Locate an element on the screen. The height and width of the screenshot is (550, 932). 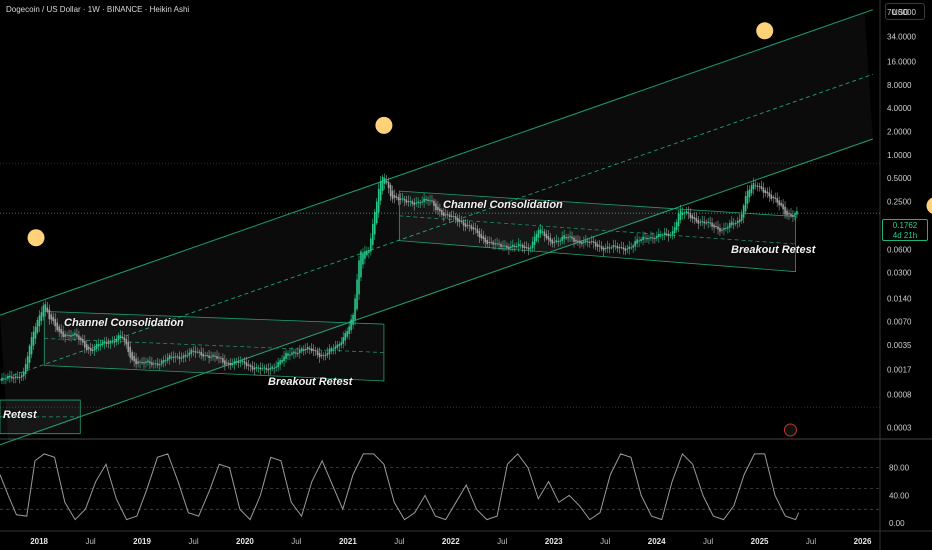
y-tick-label: 4.0000 is located at coordinates (899, 108).